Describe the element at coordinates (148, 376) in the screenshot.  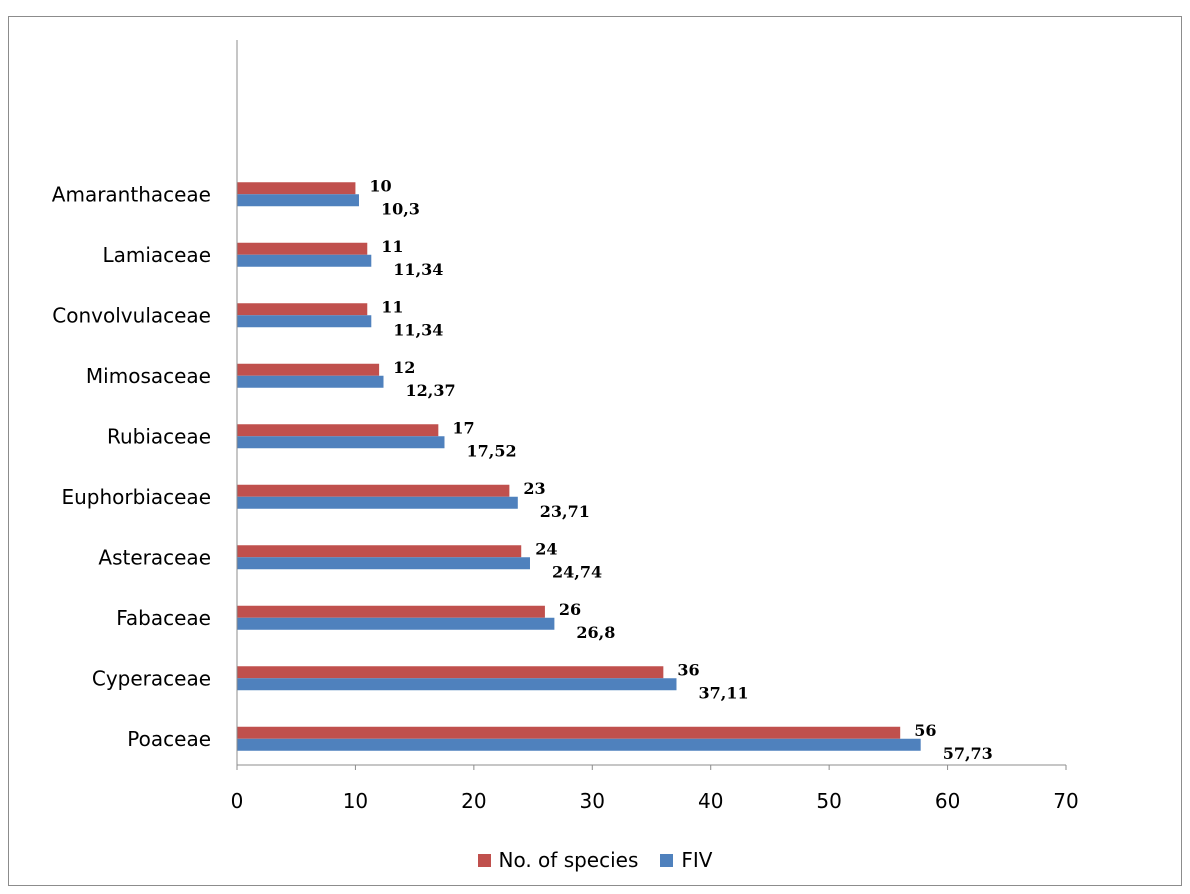
I see `category-label: Mimosaceae` at that location.